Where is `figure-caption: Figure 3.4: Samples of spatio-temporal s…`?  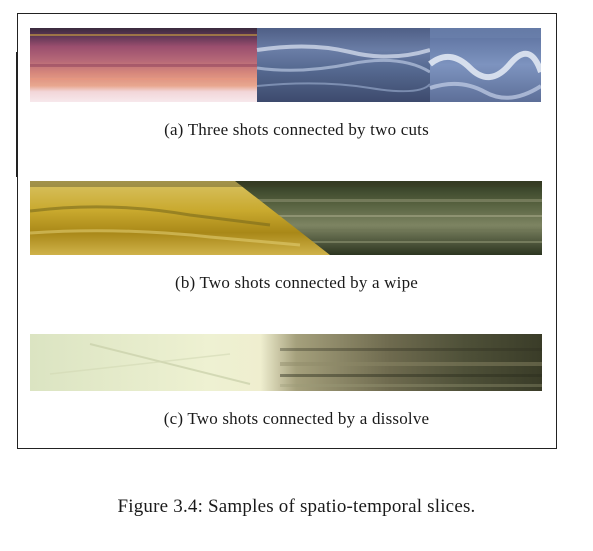 figure-caption: Figure 3.4: Samples of spatio-temporal s… is located at coordinates (296, 507).